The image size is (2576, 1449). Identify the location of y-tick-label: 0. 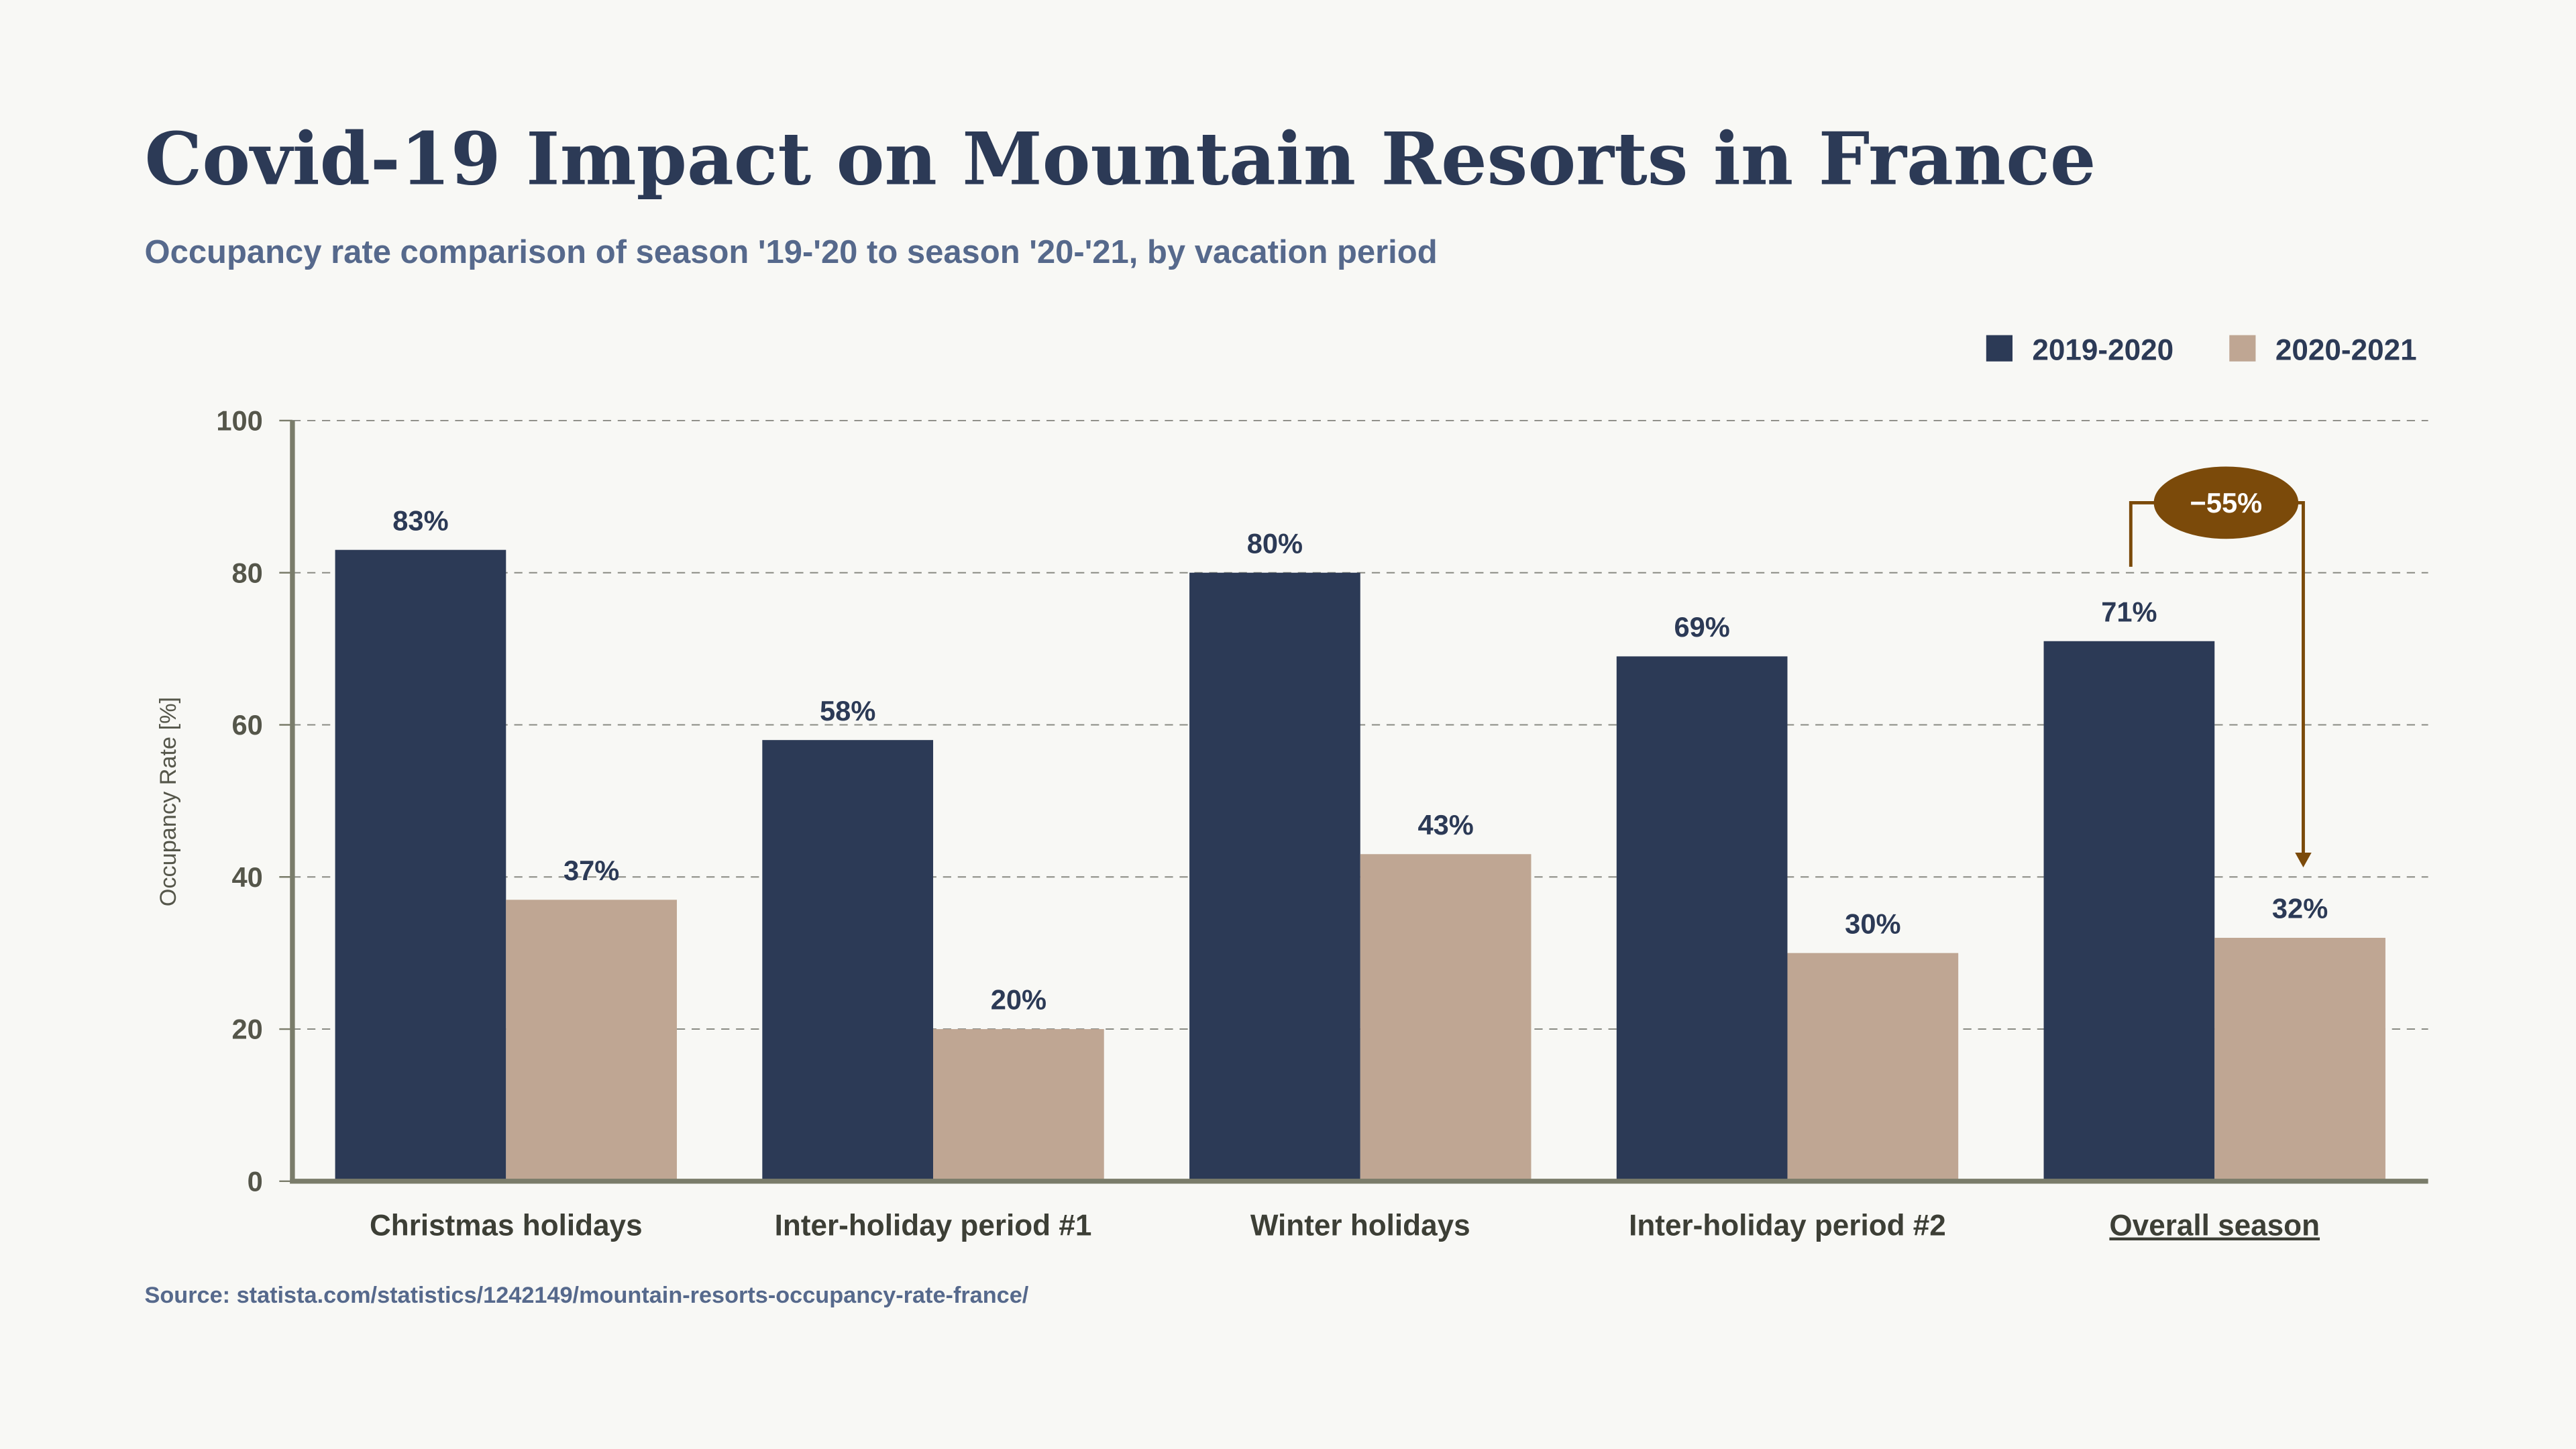
(255, 1181).